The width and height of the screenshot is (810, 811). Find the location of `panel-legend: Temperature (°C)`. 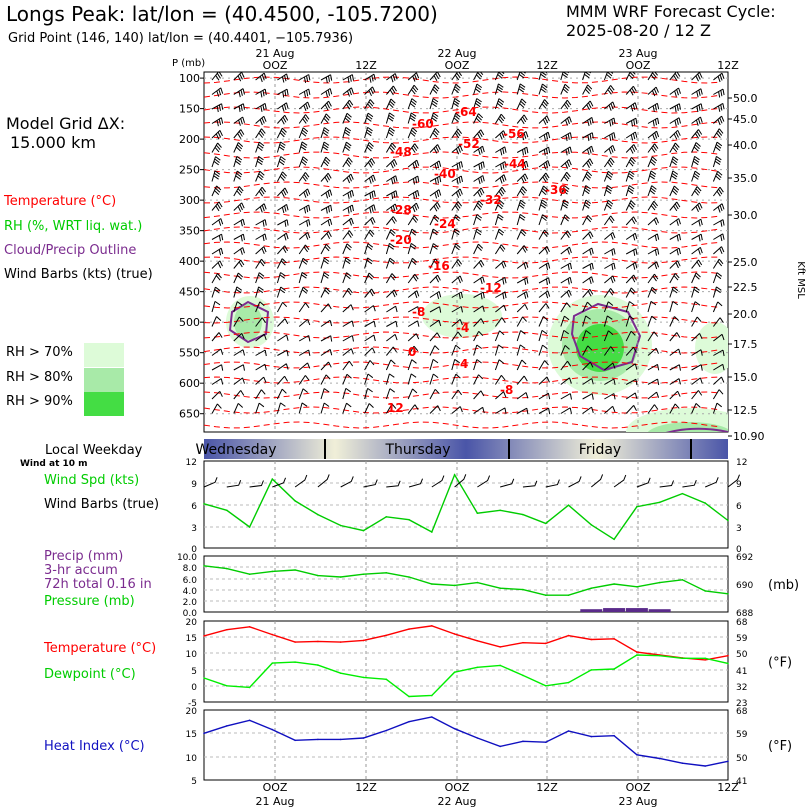

panel-legend: Temperature (°C) is located at coordinates (99, 648).